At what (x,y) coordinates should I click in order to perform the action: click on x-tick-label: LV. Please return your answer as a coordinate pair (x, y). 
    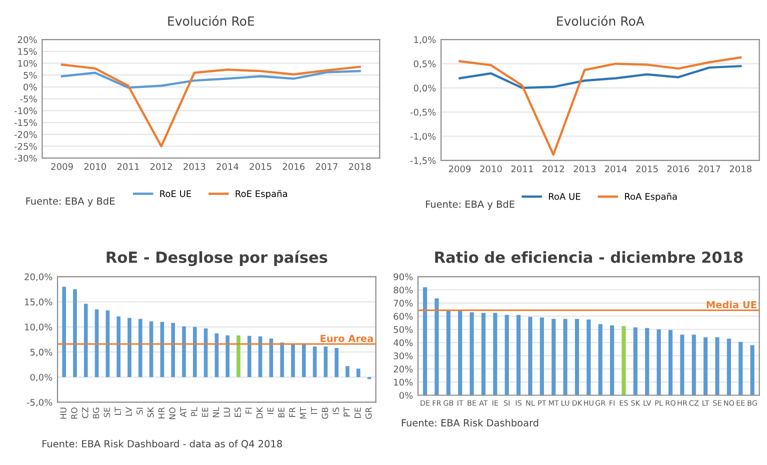
    Looking at the image, I should click on (129, 411).